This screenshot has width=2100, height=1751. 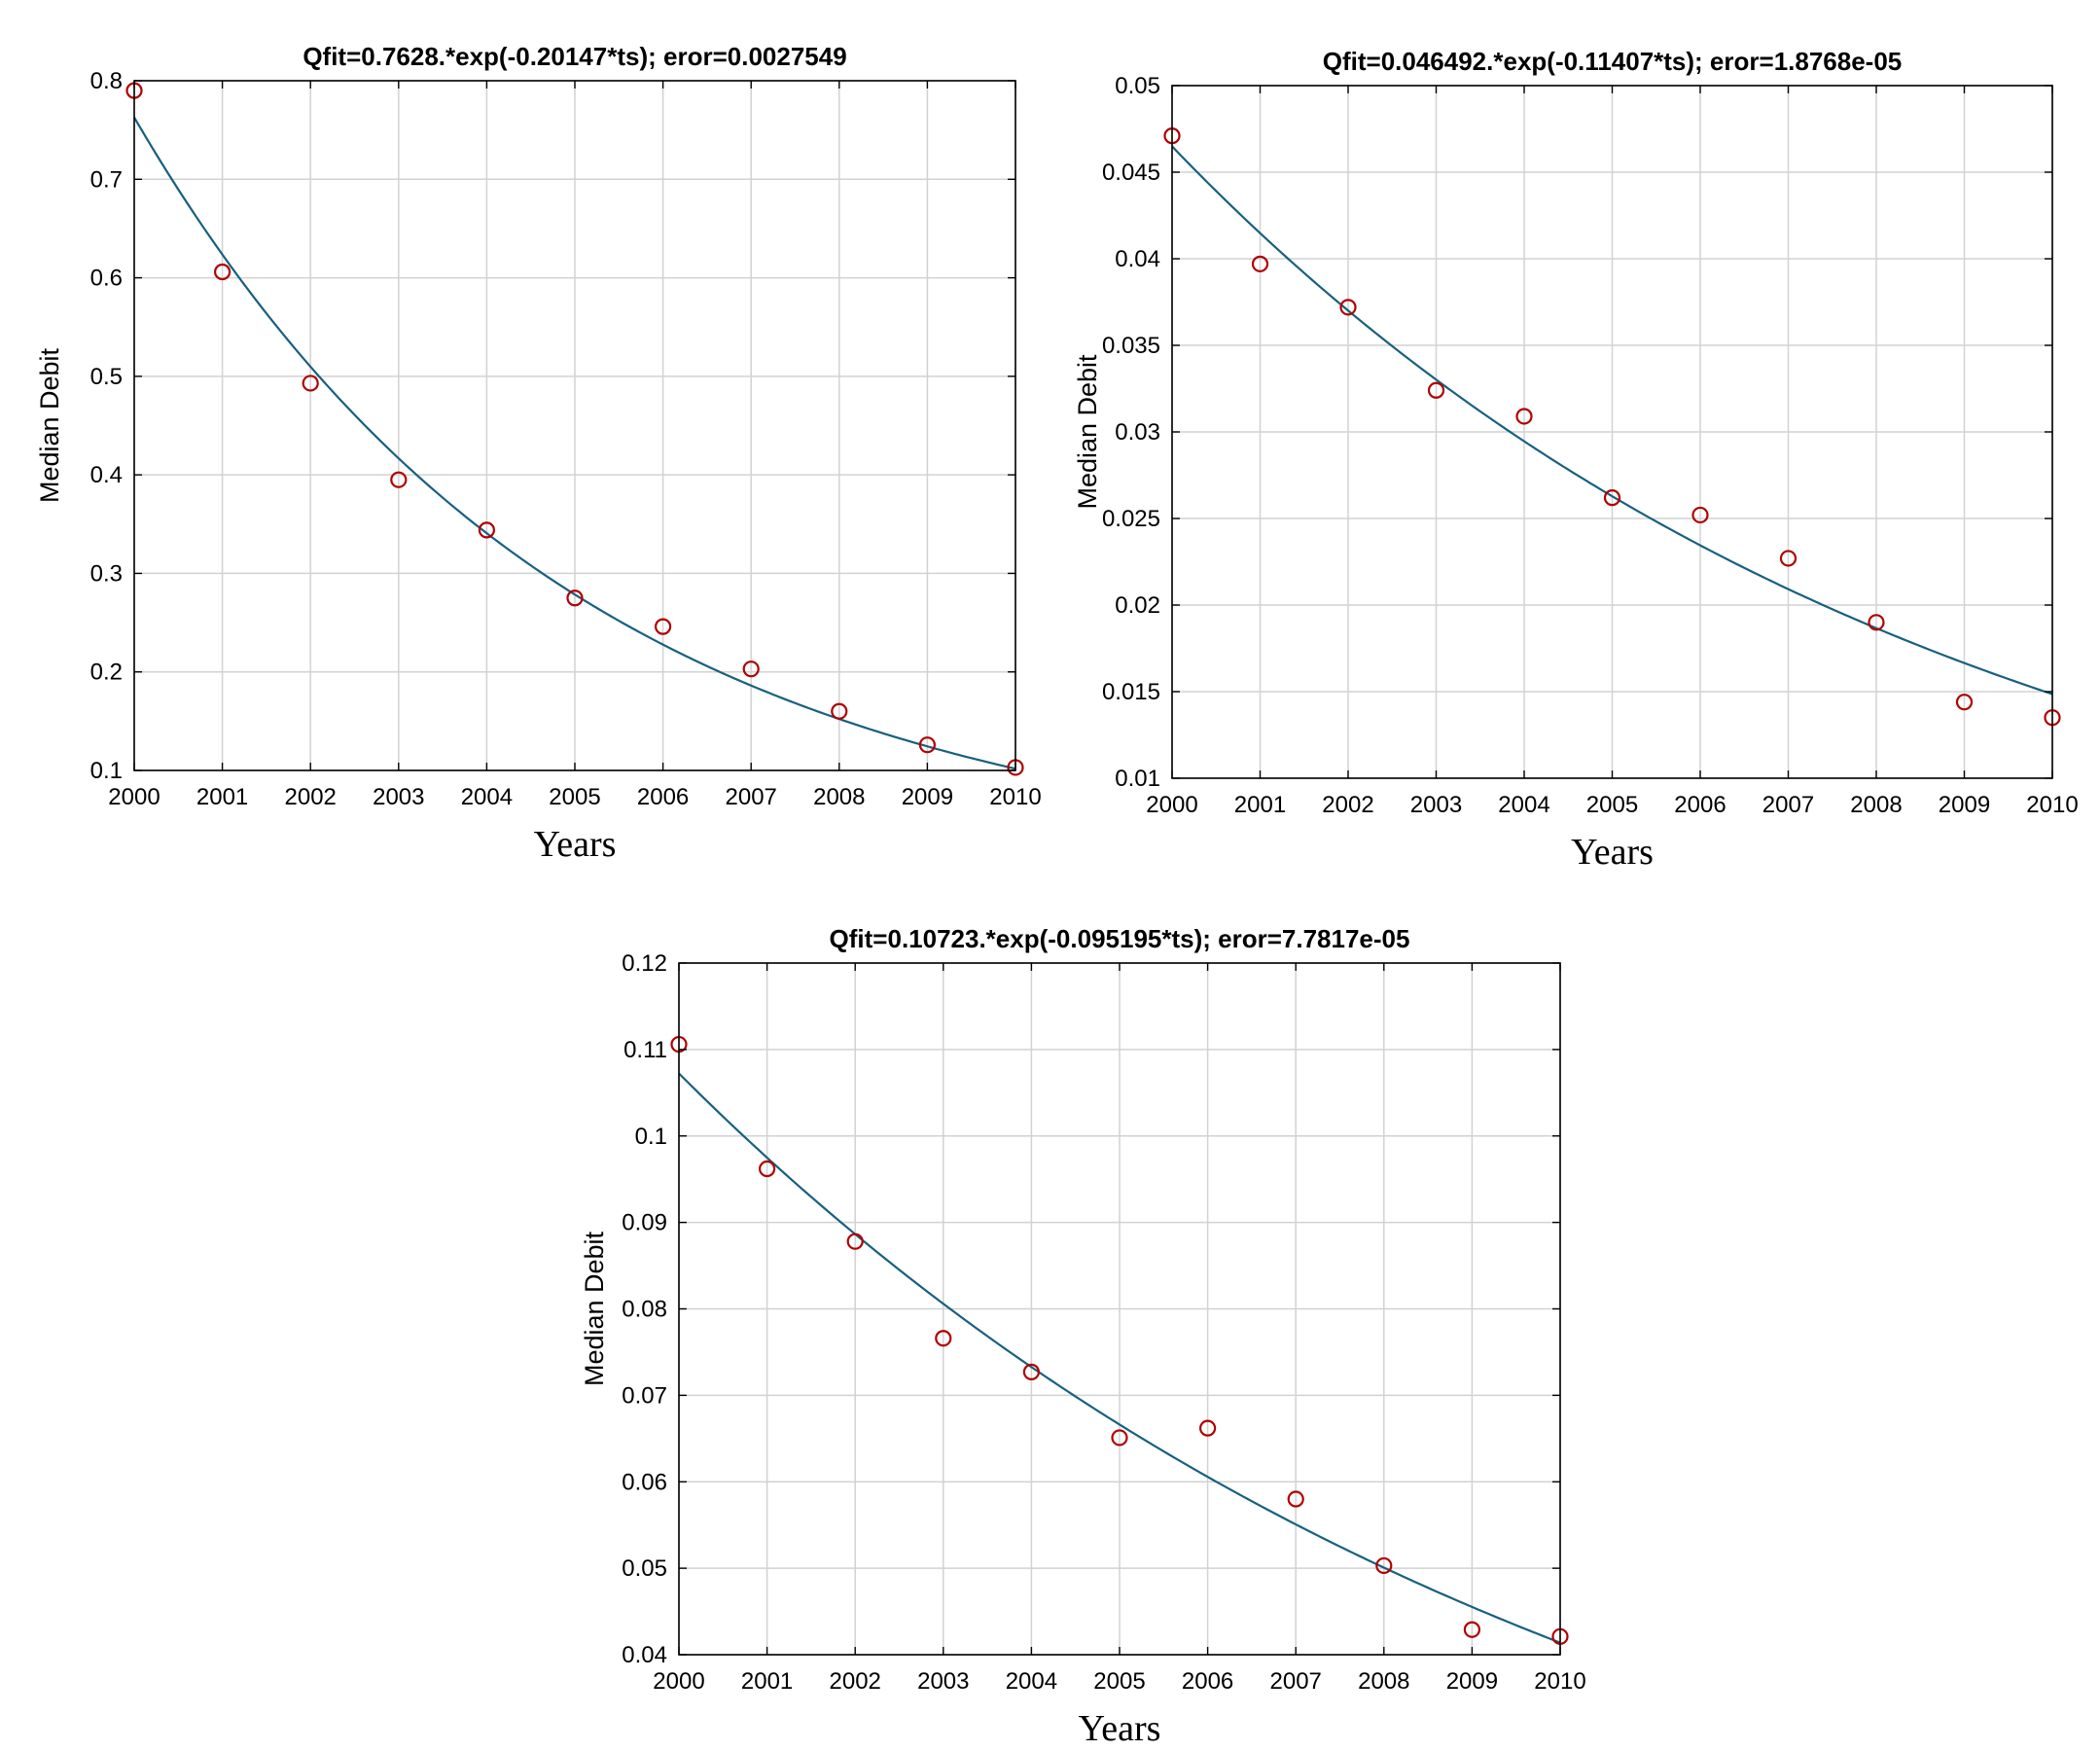 What do you see at coordinates (645, 1395) in the screenshot?
I see `y-tick-label: 0.07` at bounding box center [645, 1395].